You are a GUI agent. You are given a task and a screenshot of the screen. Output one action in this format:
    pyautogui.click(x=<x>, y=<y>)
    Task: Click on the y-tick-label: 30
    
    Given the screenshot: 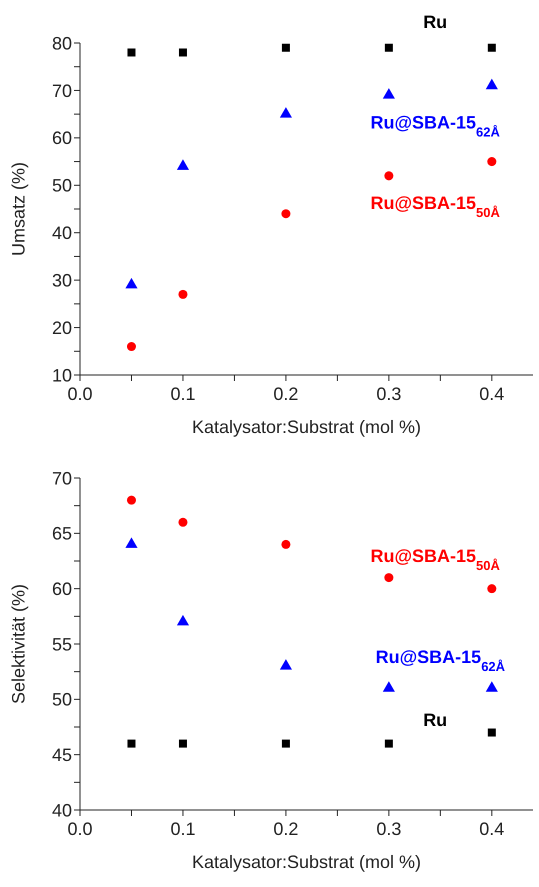 What is the action you would take?
    pyautogui.click(x=62, y=280)
    